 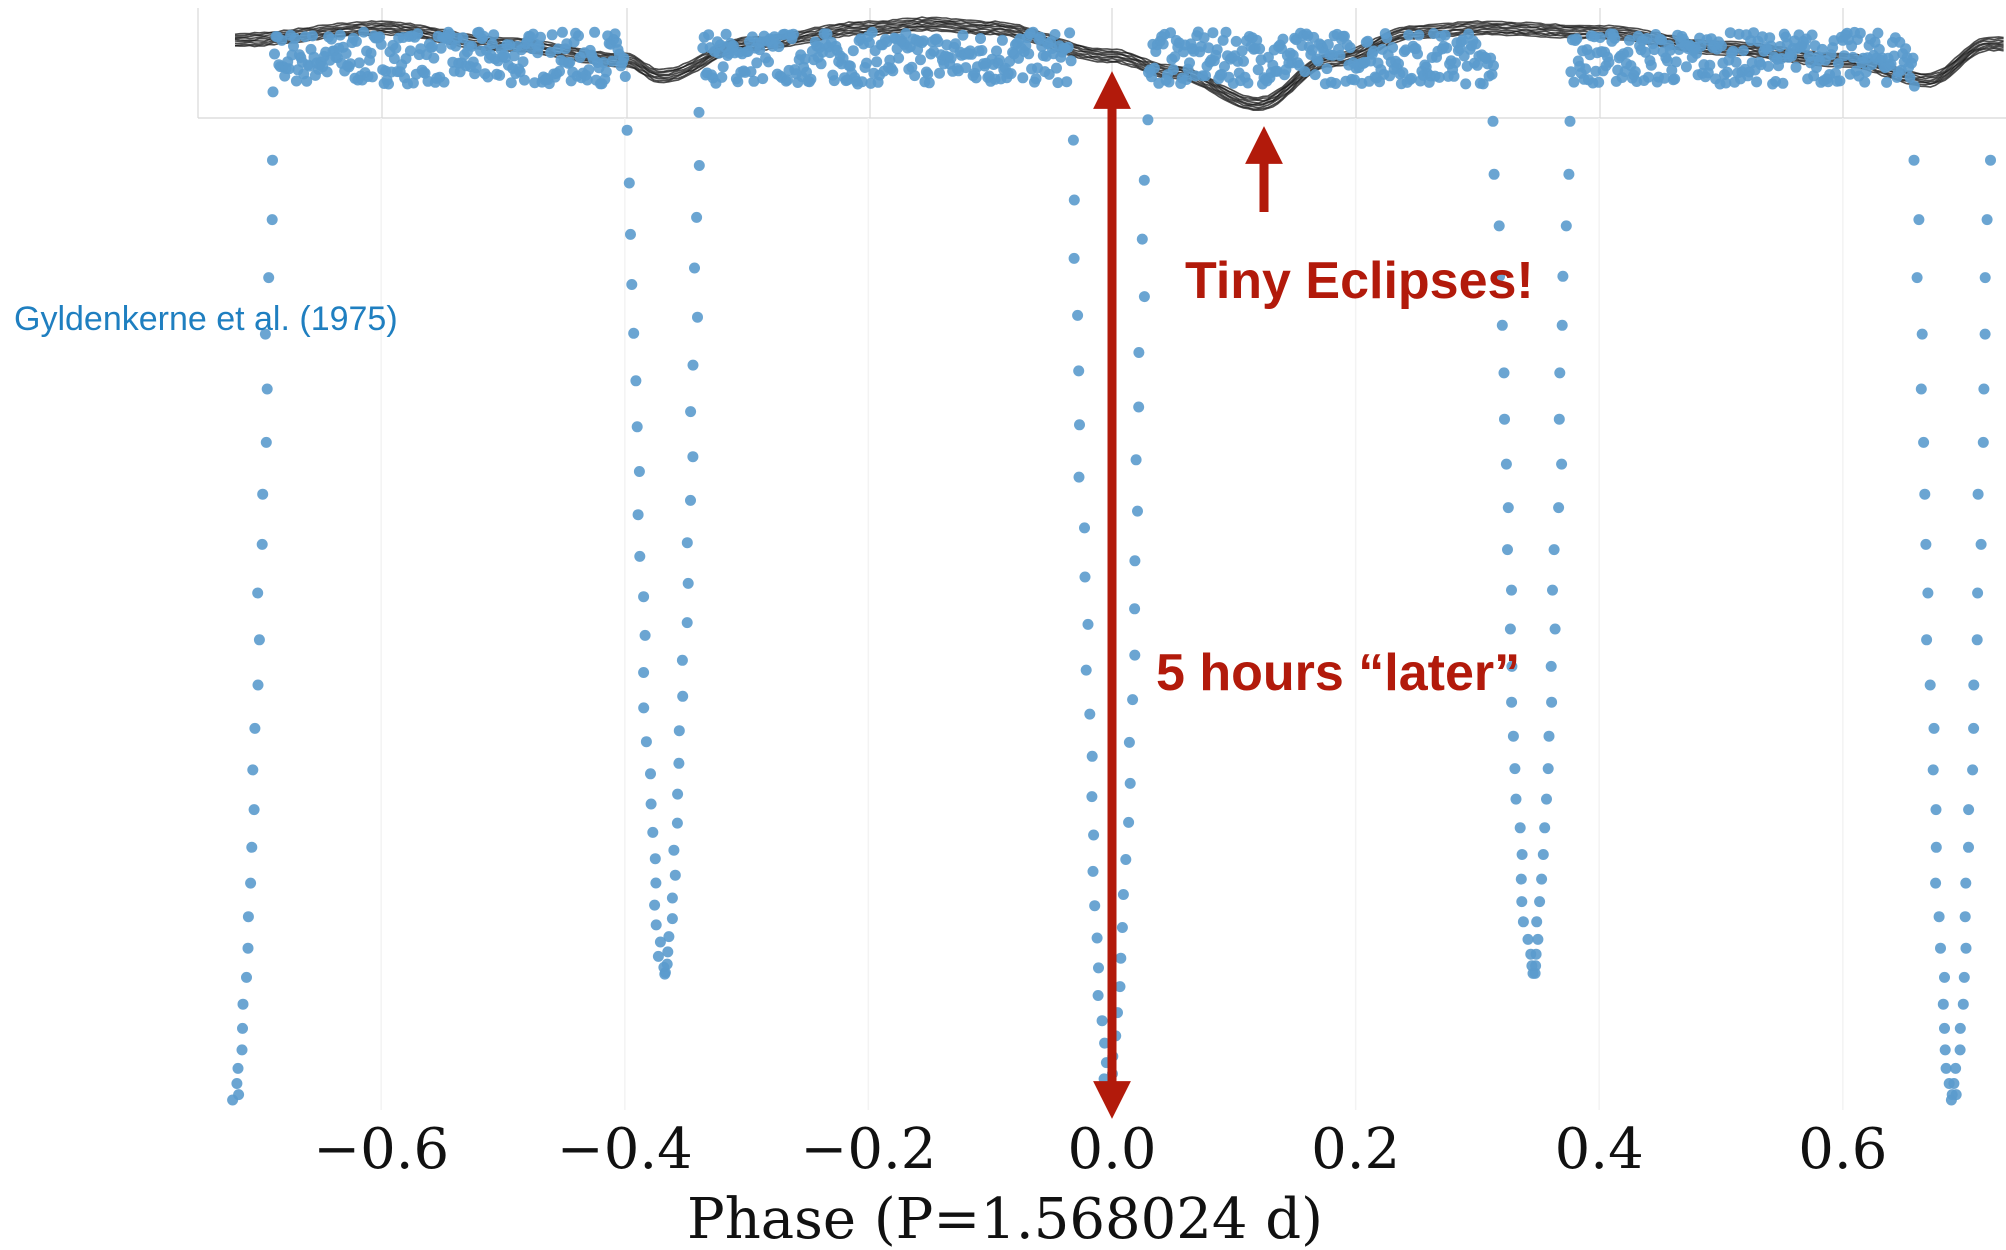 I want to click on x-tick-label: 0.4, so click(x=1599, y=1149).